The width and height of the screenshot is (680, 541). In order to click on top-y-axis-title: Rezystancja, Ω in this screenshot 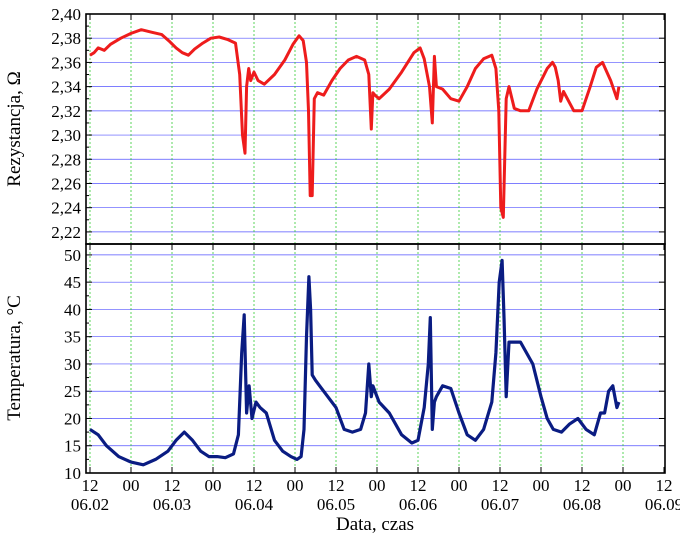, I will do `click(14, 128)`.